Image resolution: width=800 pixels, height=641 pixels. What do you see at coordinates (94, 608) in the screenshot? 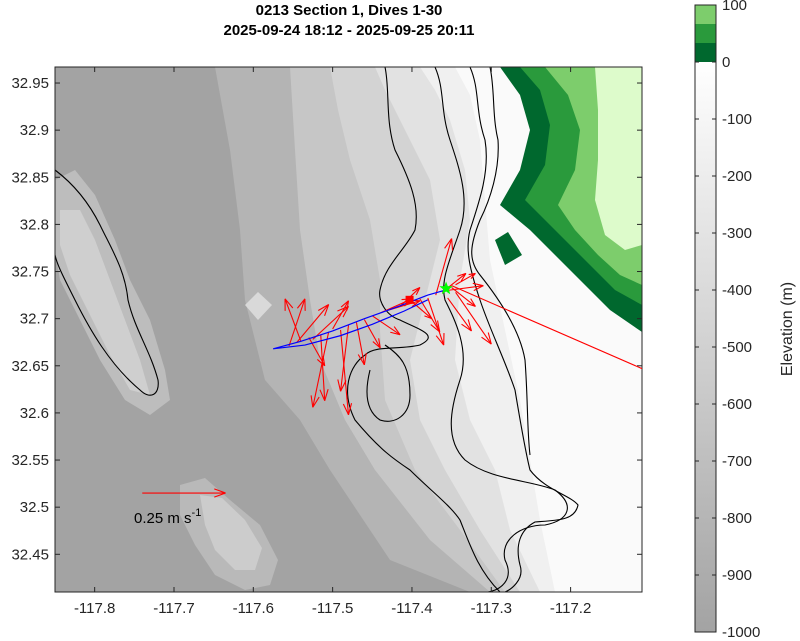
I see `x-tick-label: -117.8` at bounding box center [94, 608].